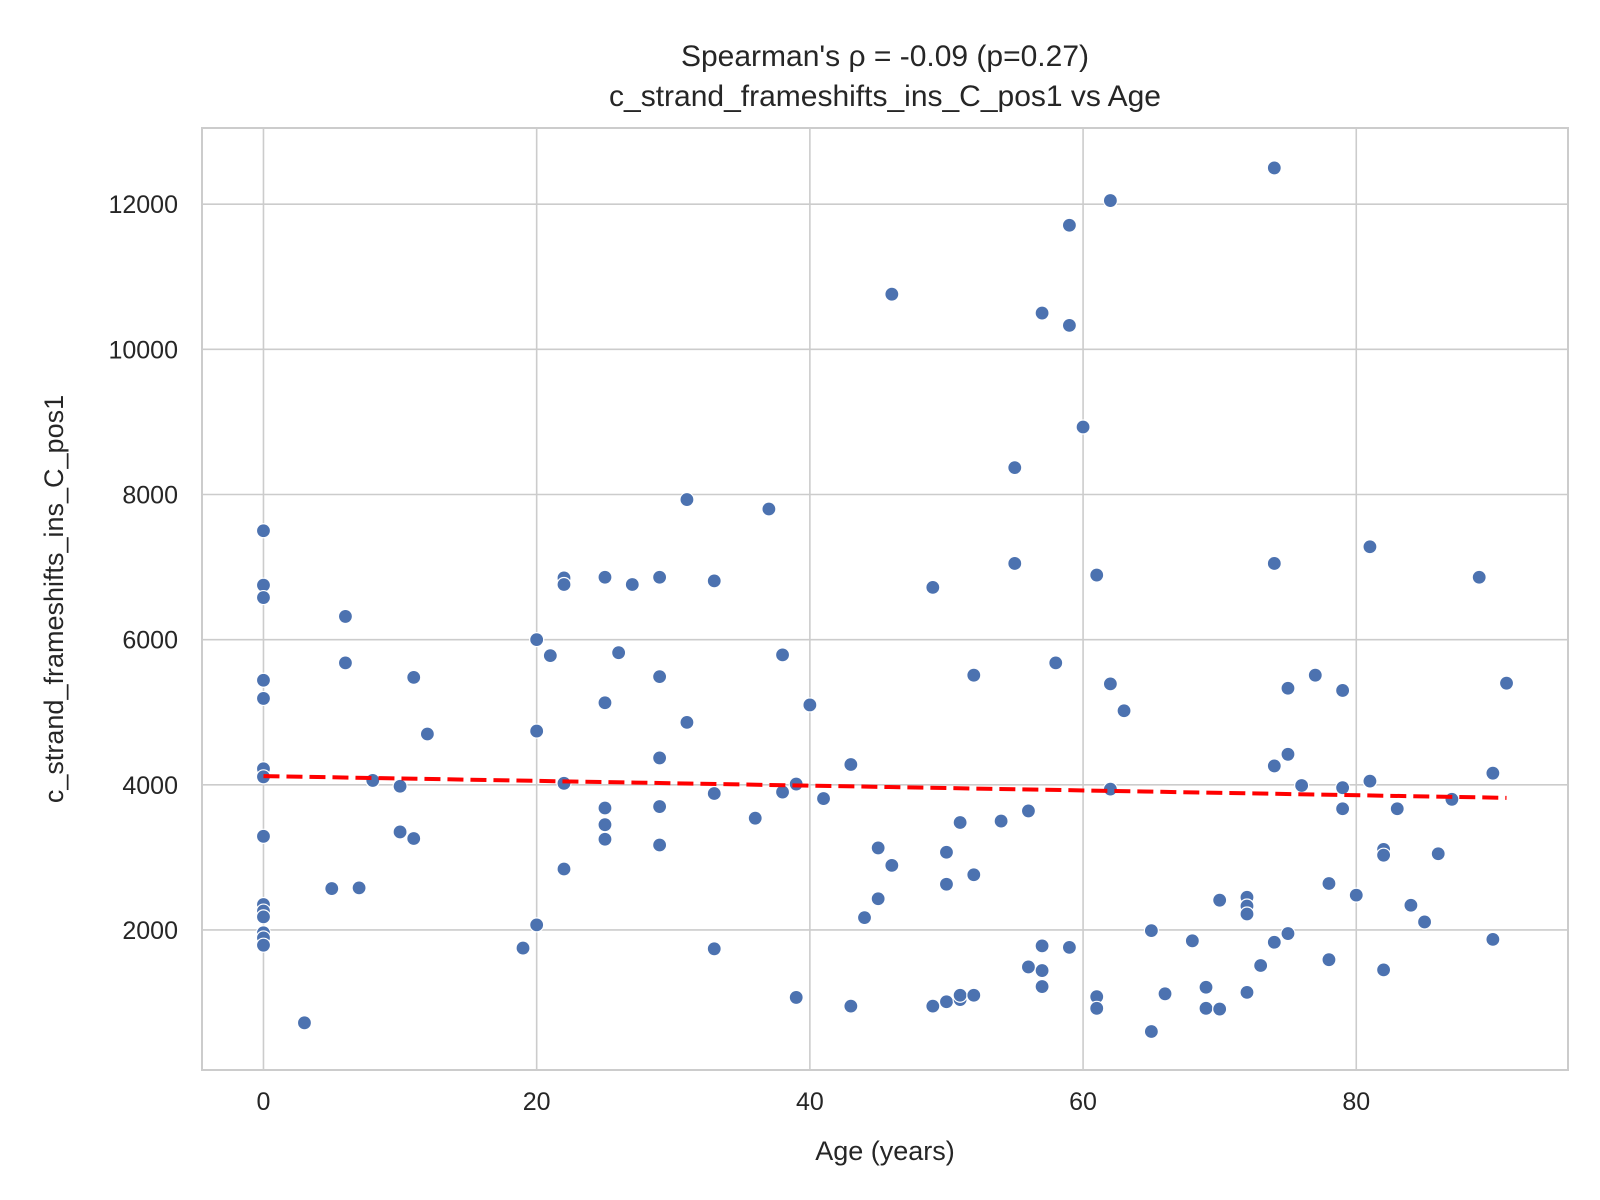  Describe the element at coordinates (885, 56) in the screenshot. I see `chart-title-line1: Spearman's ρ = -0.09 (p=0.27)` at that location.